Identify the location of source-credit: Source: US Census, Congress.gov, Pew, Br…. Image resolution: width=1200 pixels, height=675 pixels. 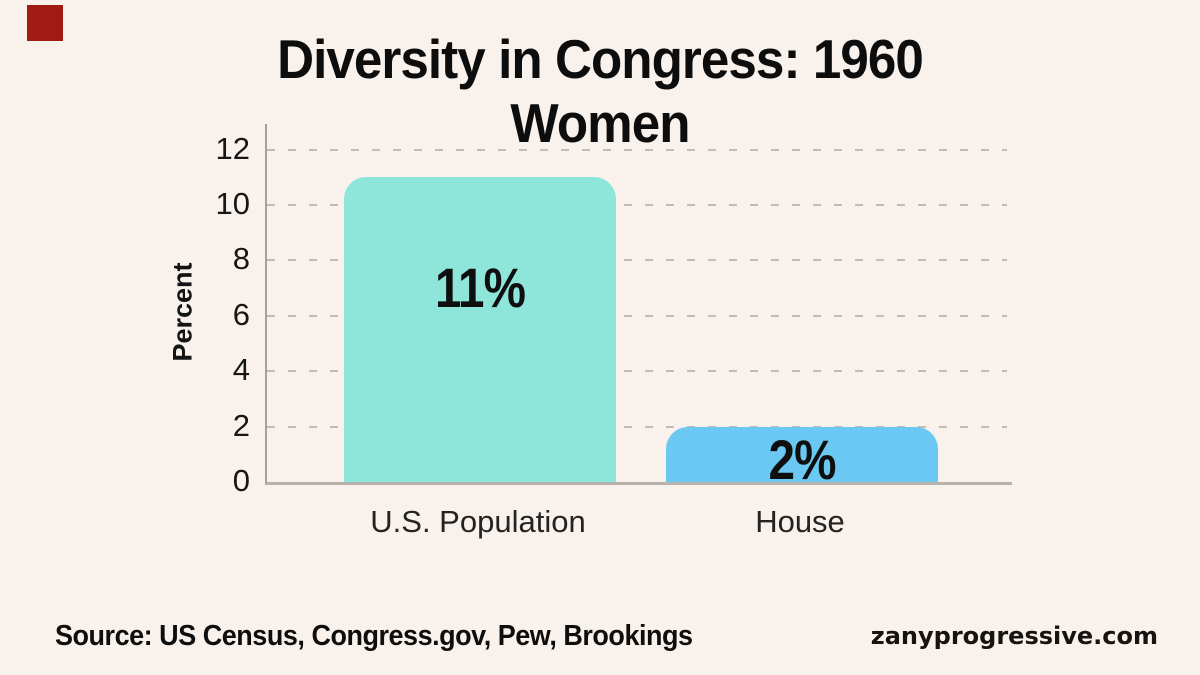
(374, 636).